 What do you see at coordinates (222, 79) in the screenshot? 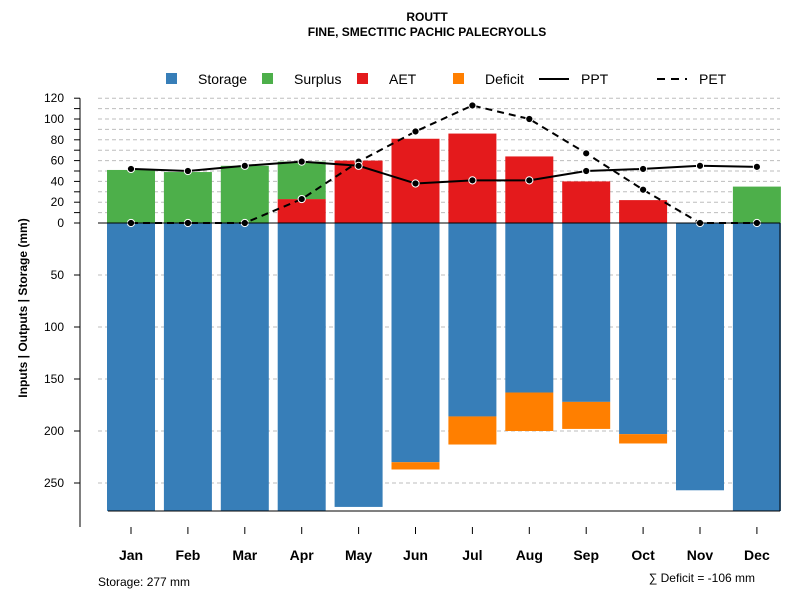
I see `legend-storage-label: Storage` at bounding box center [222, 79].